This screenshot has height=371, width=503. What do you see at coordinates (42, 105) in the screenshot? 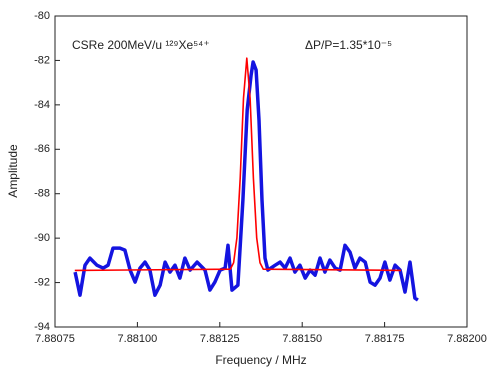
I see `y-tick-label: -84` at bounding box center [42, 105].